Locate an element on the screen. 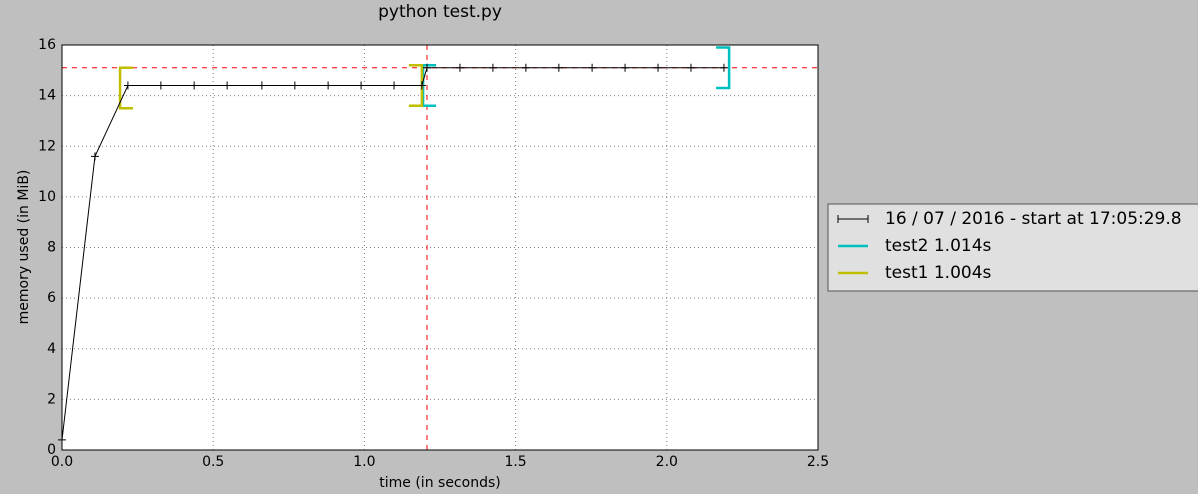  legend is located at coordinates (1012, 247).